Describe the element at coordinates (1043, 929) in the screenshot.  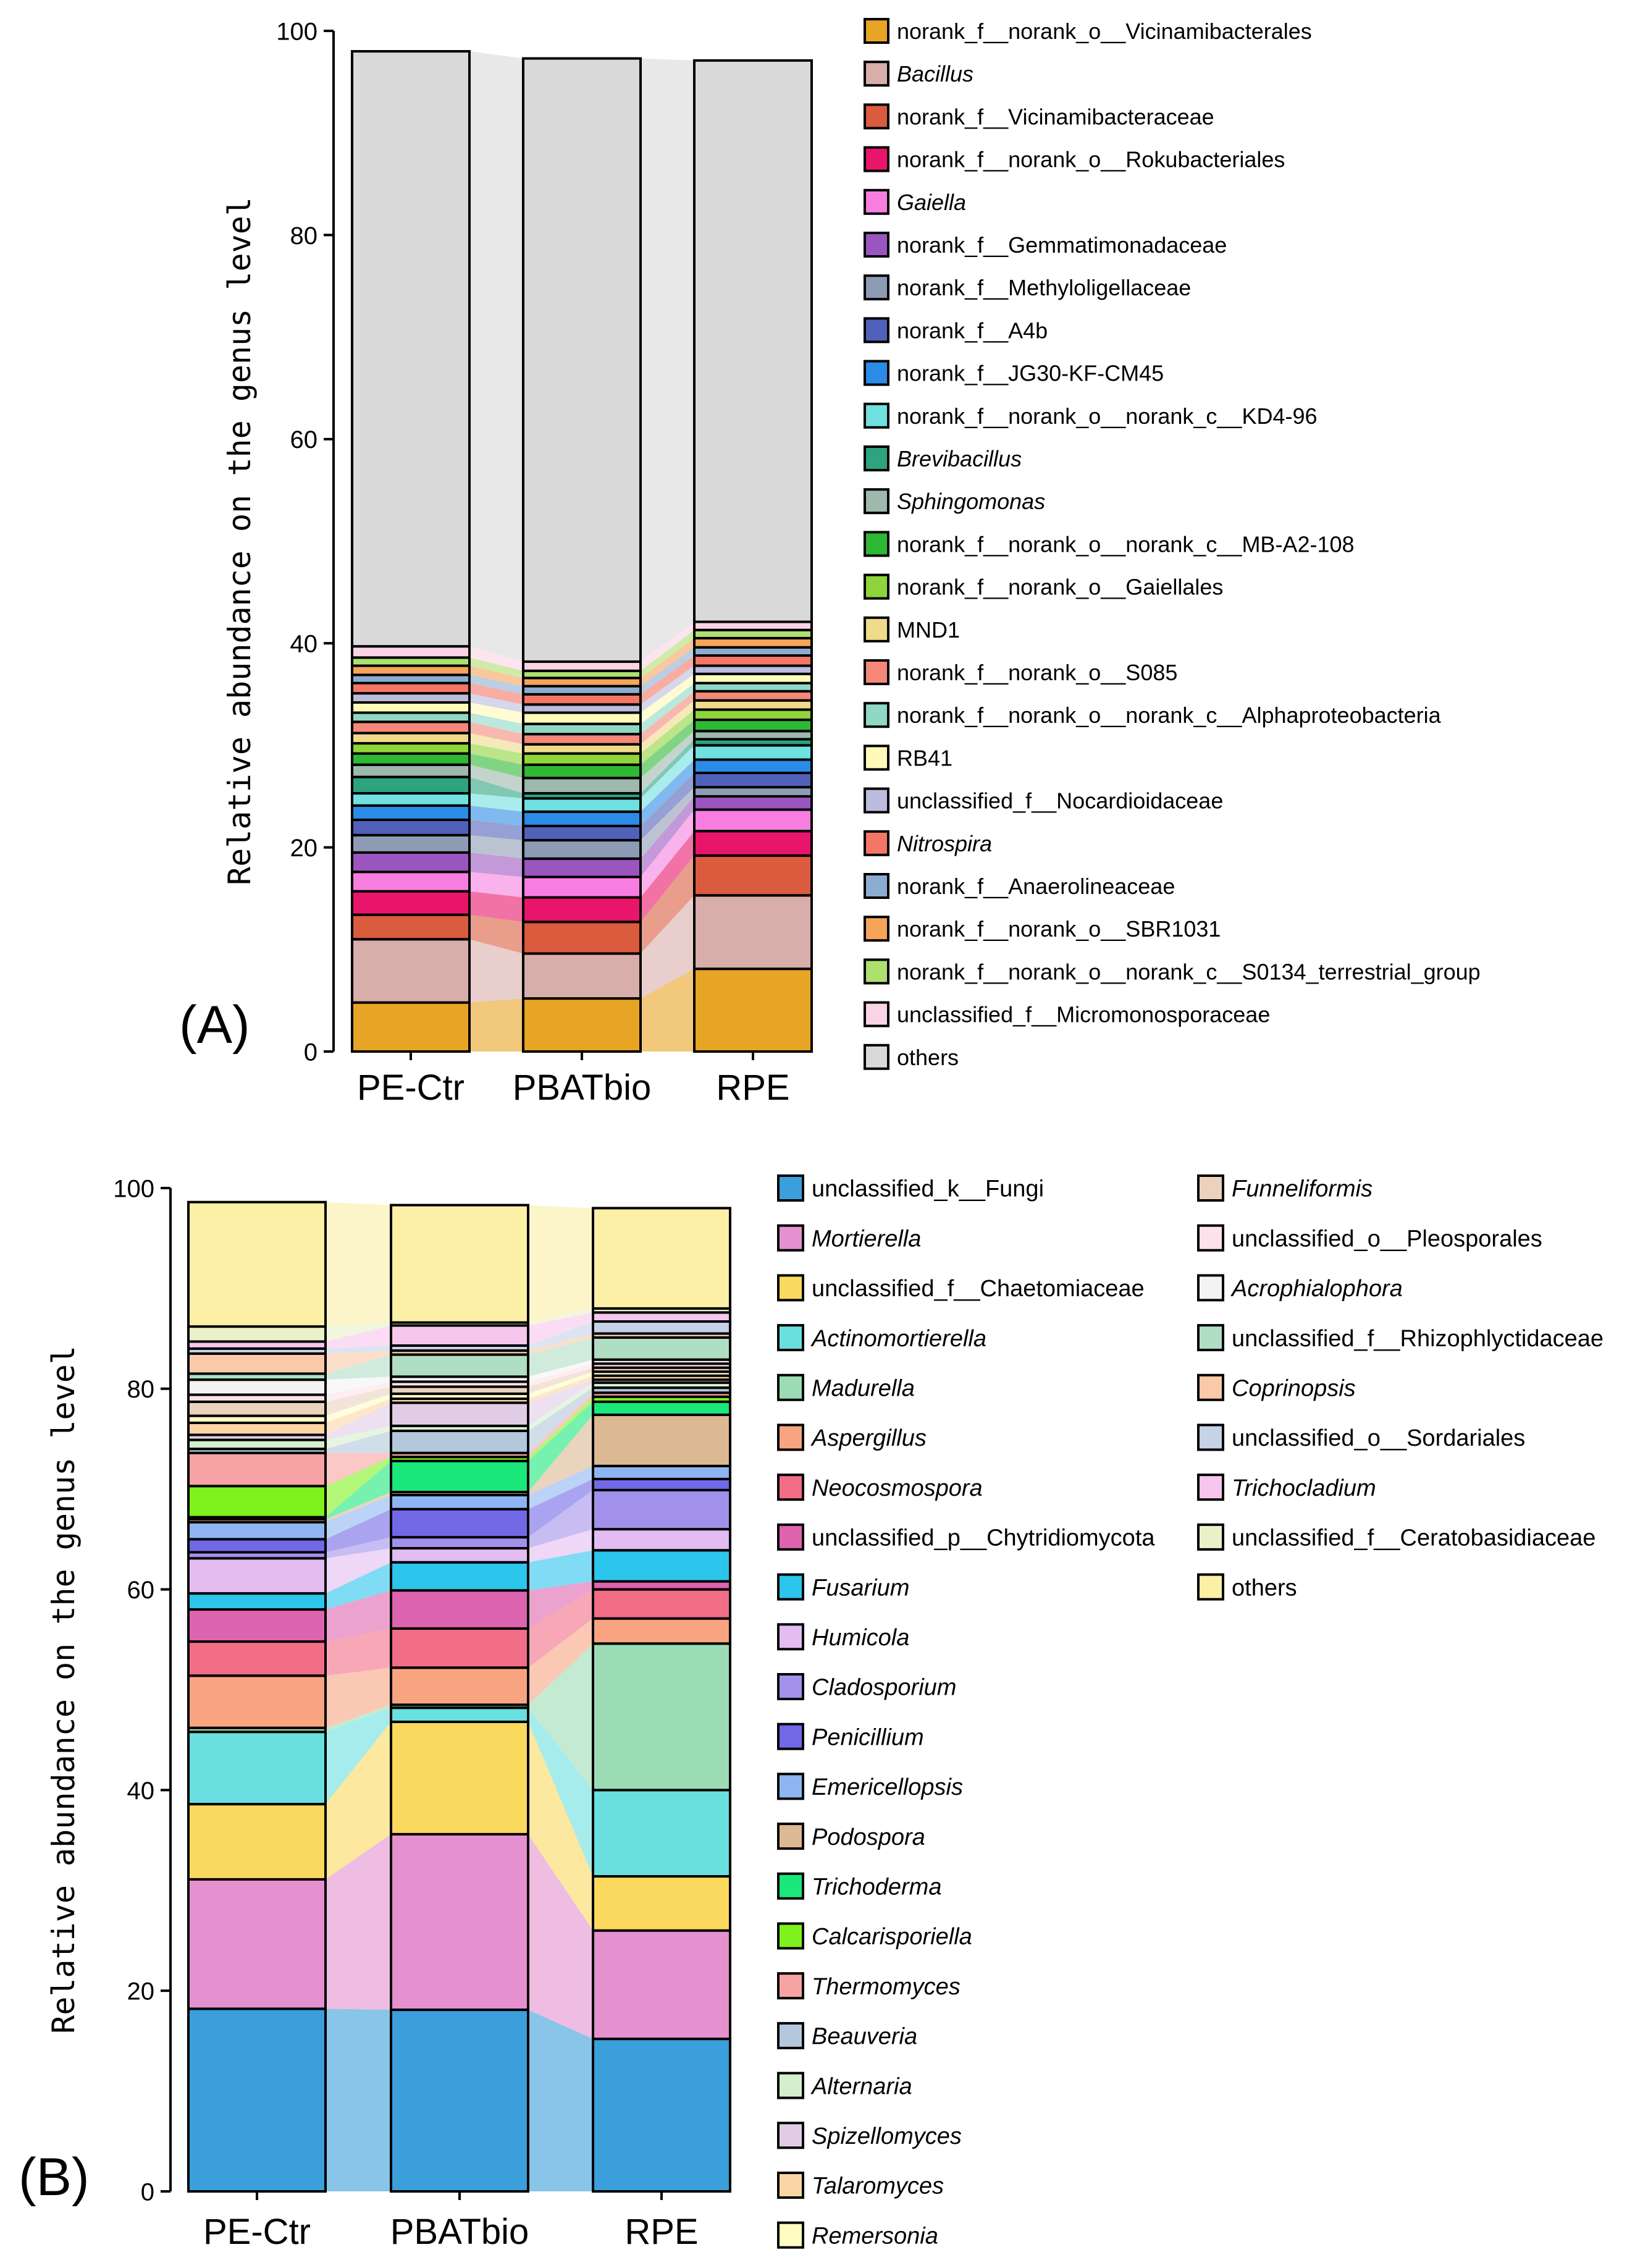
I see `legend-item: norank_f__norank_o__SBR1031` at that location.